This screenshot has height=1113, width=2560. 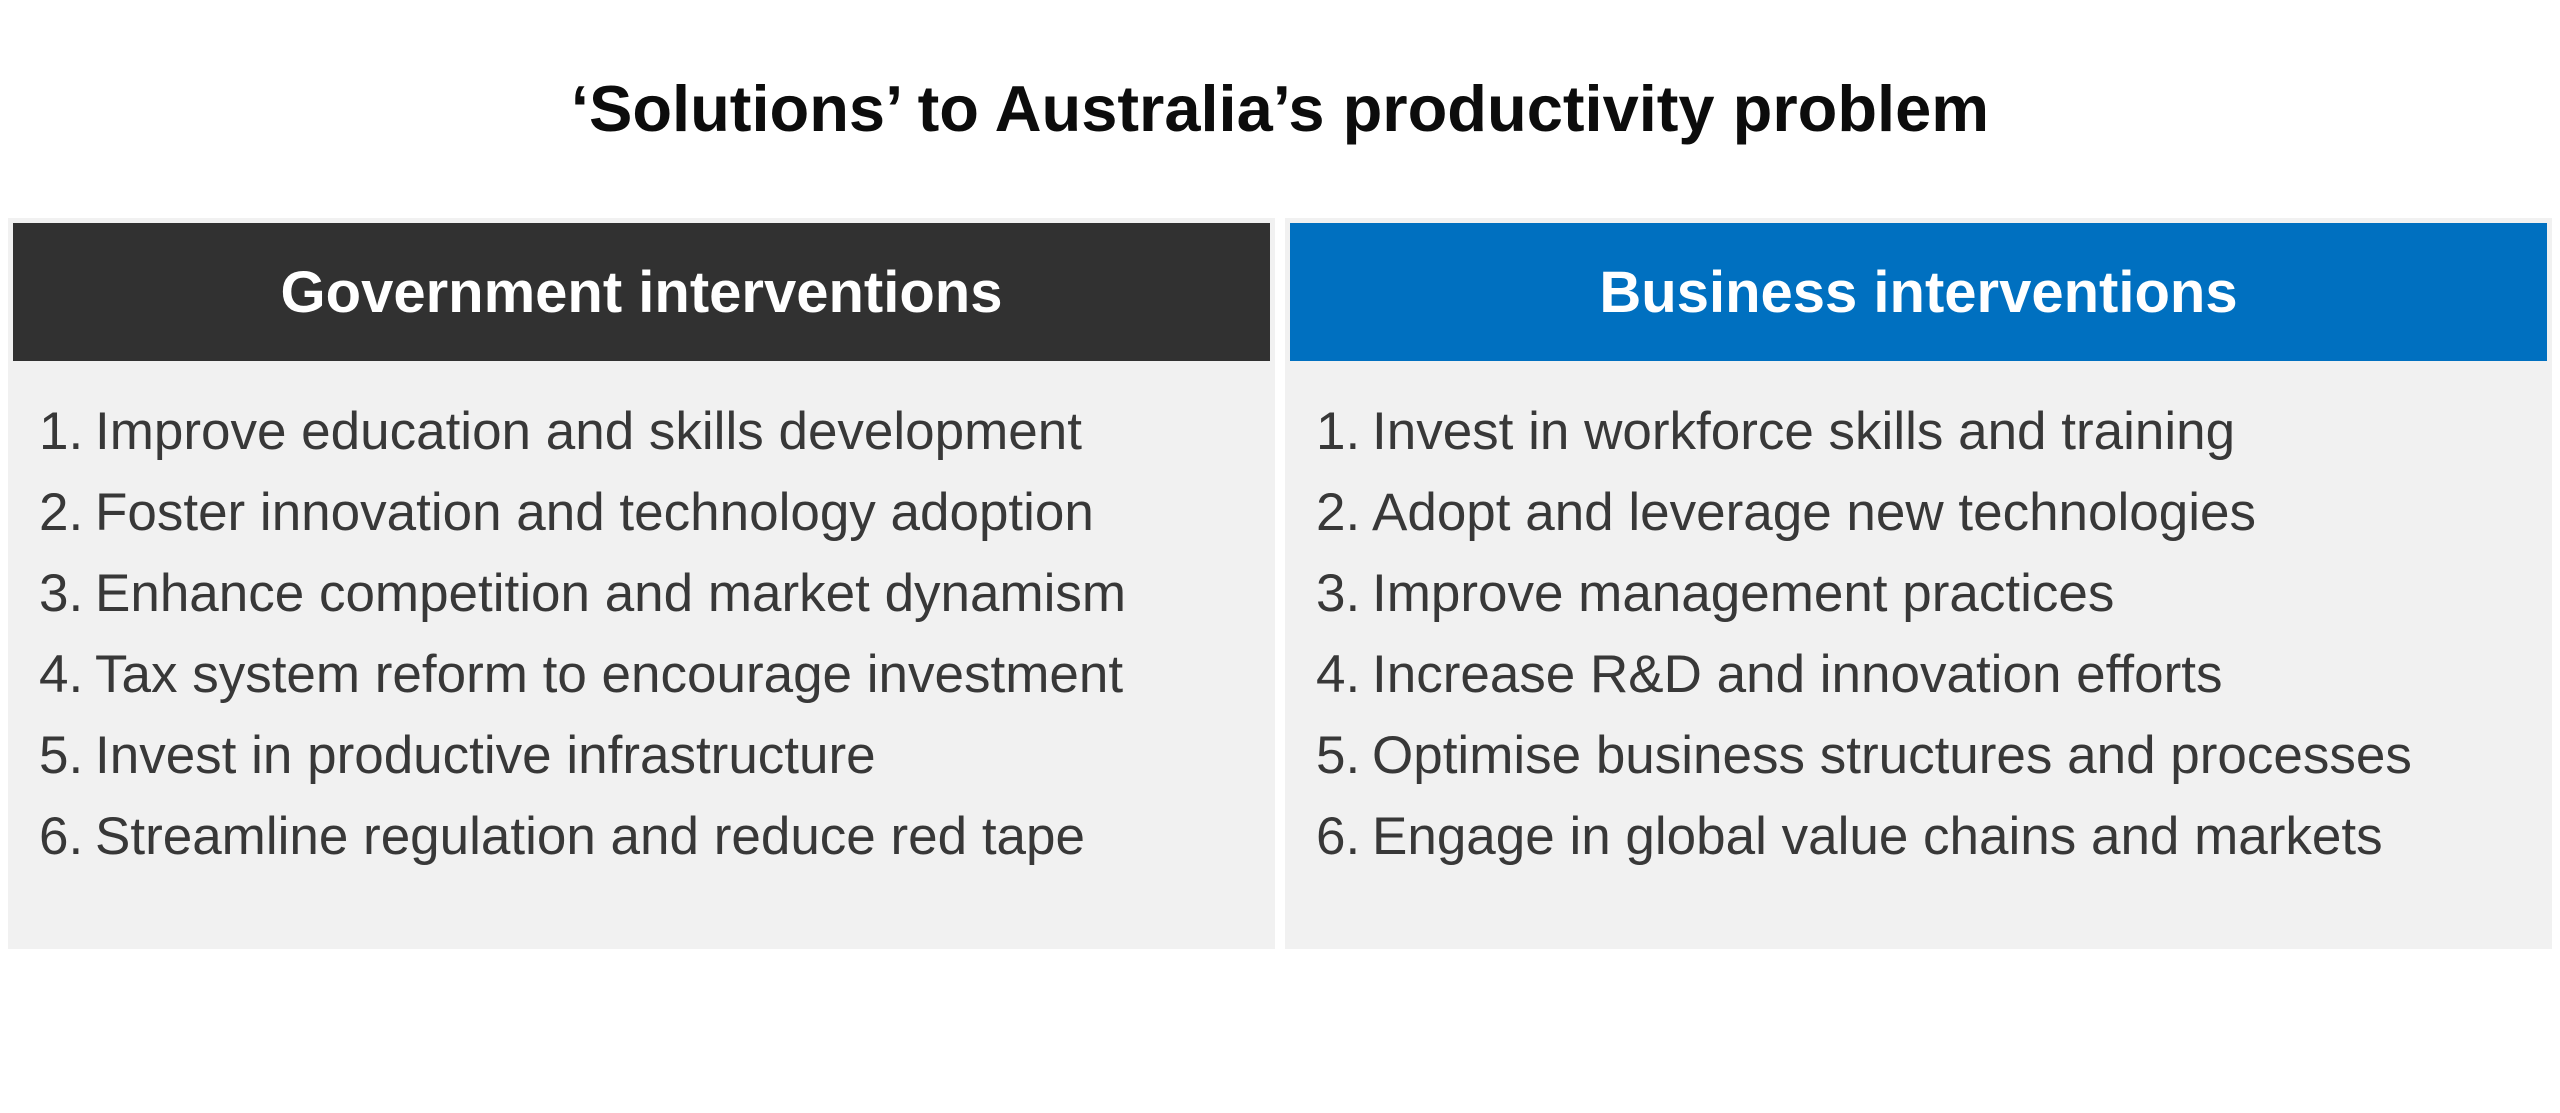 I want to click on list-item: 4. Increase R&D and innovation efforts, so click(x=1925, y=674).